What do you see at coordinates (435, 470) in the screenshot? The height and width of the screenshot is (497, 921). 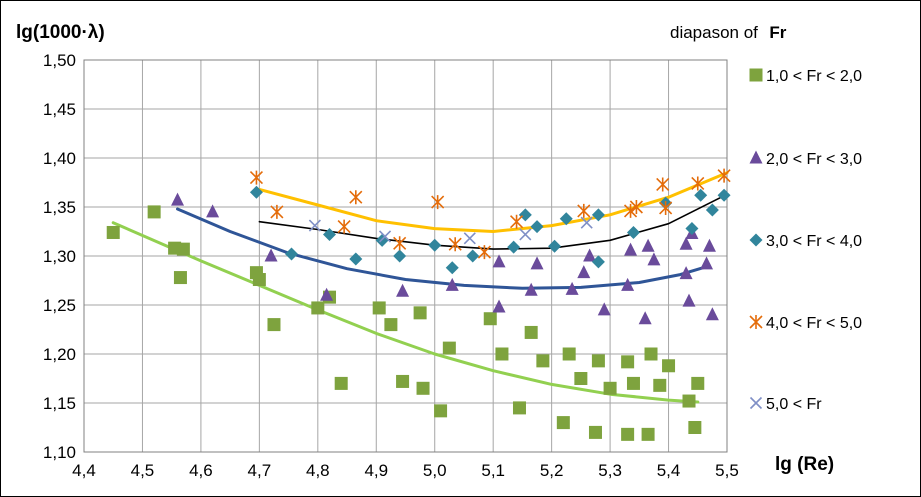 I see `x-tick-label: 5,0` at bounding box center [435, 470].